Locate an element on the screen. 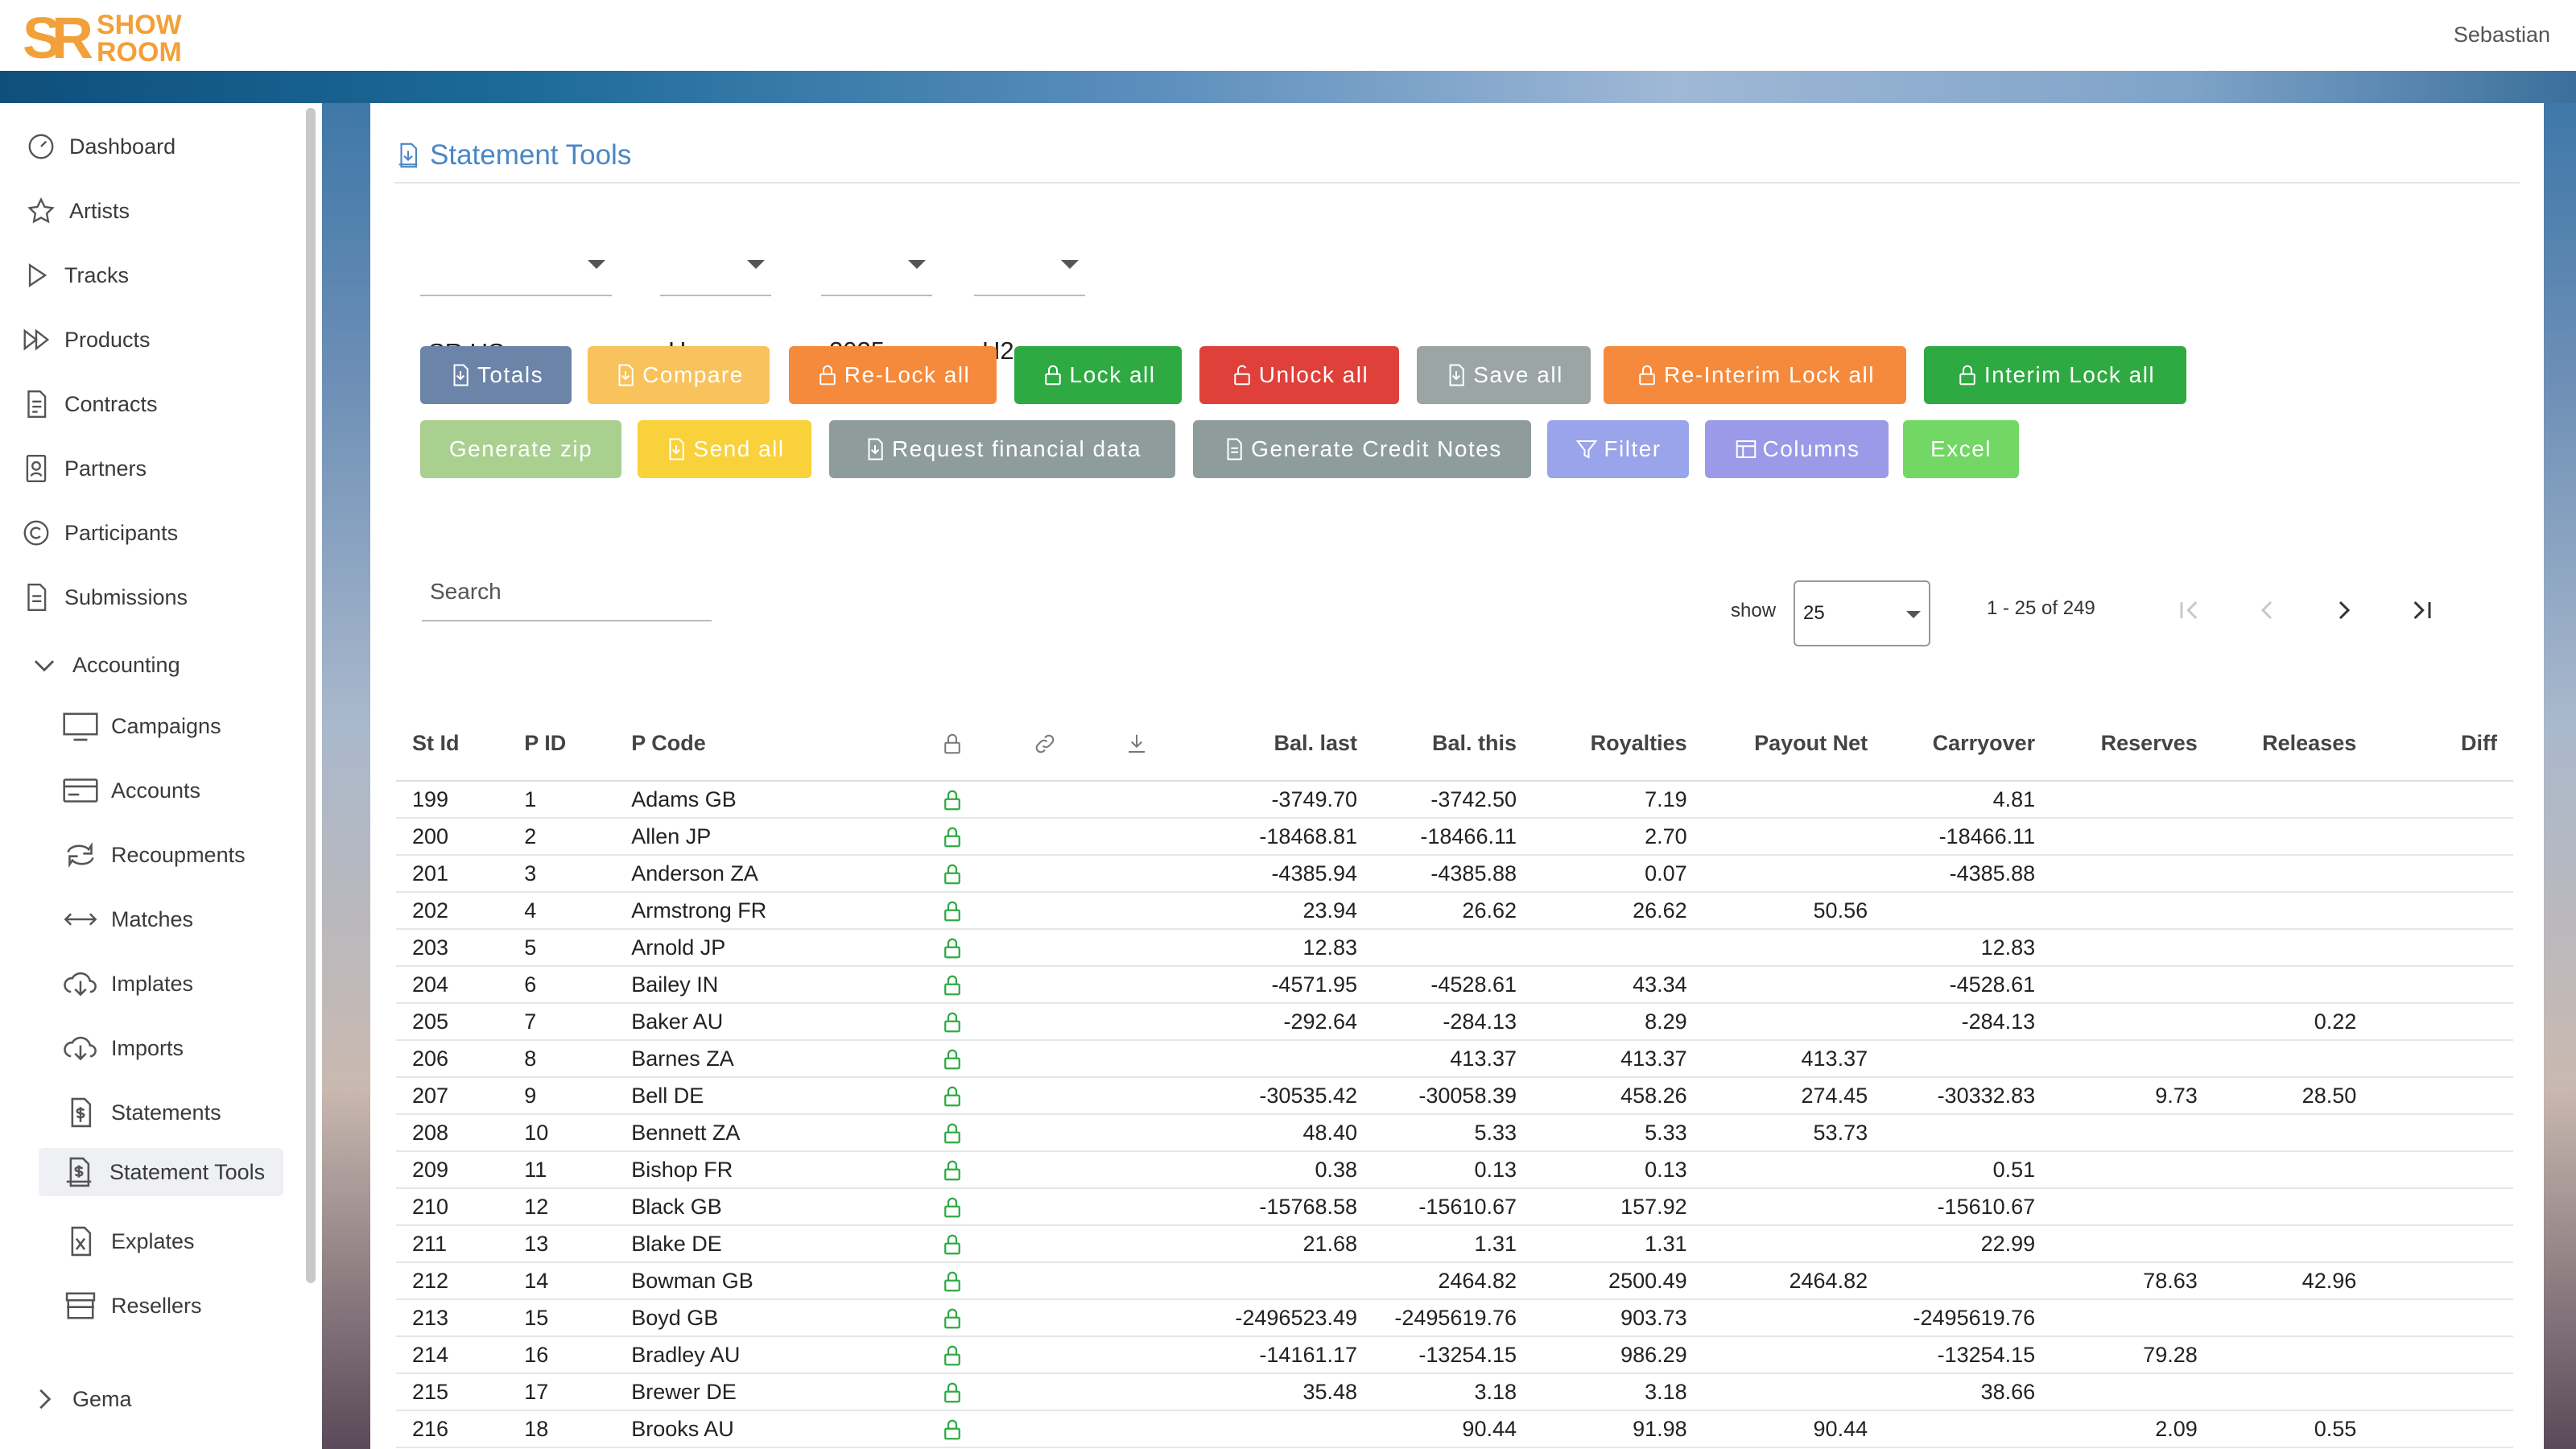 The image size is (2576, 1449). sidebar-item-statement-tools: Statement Tools is located at coordinates (161, 1172).